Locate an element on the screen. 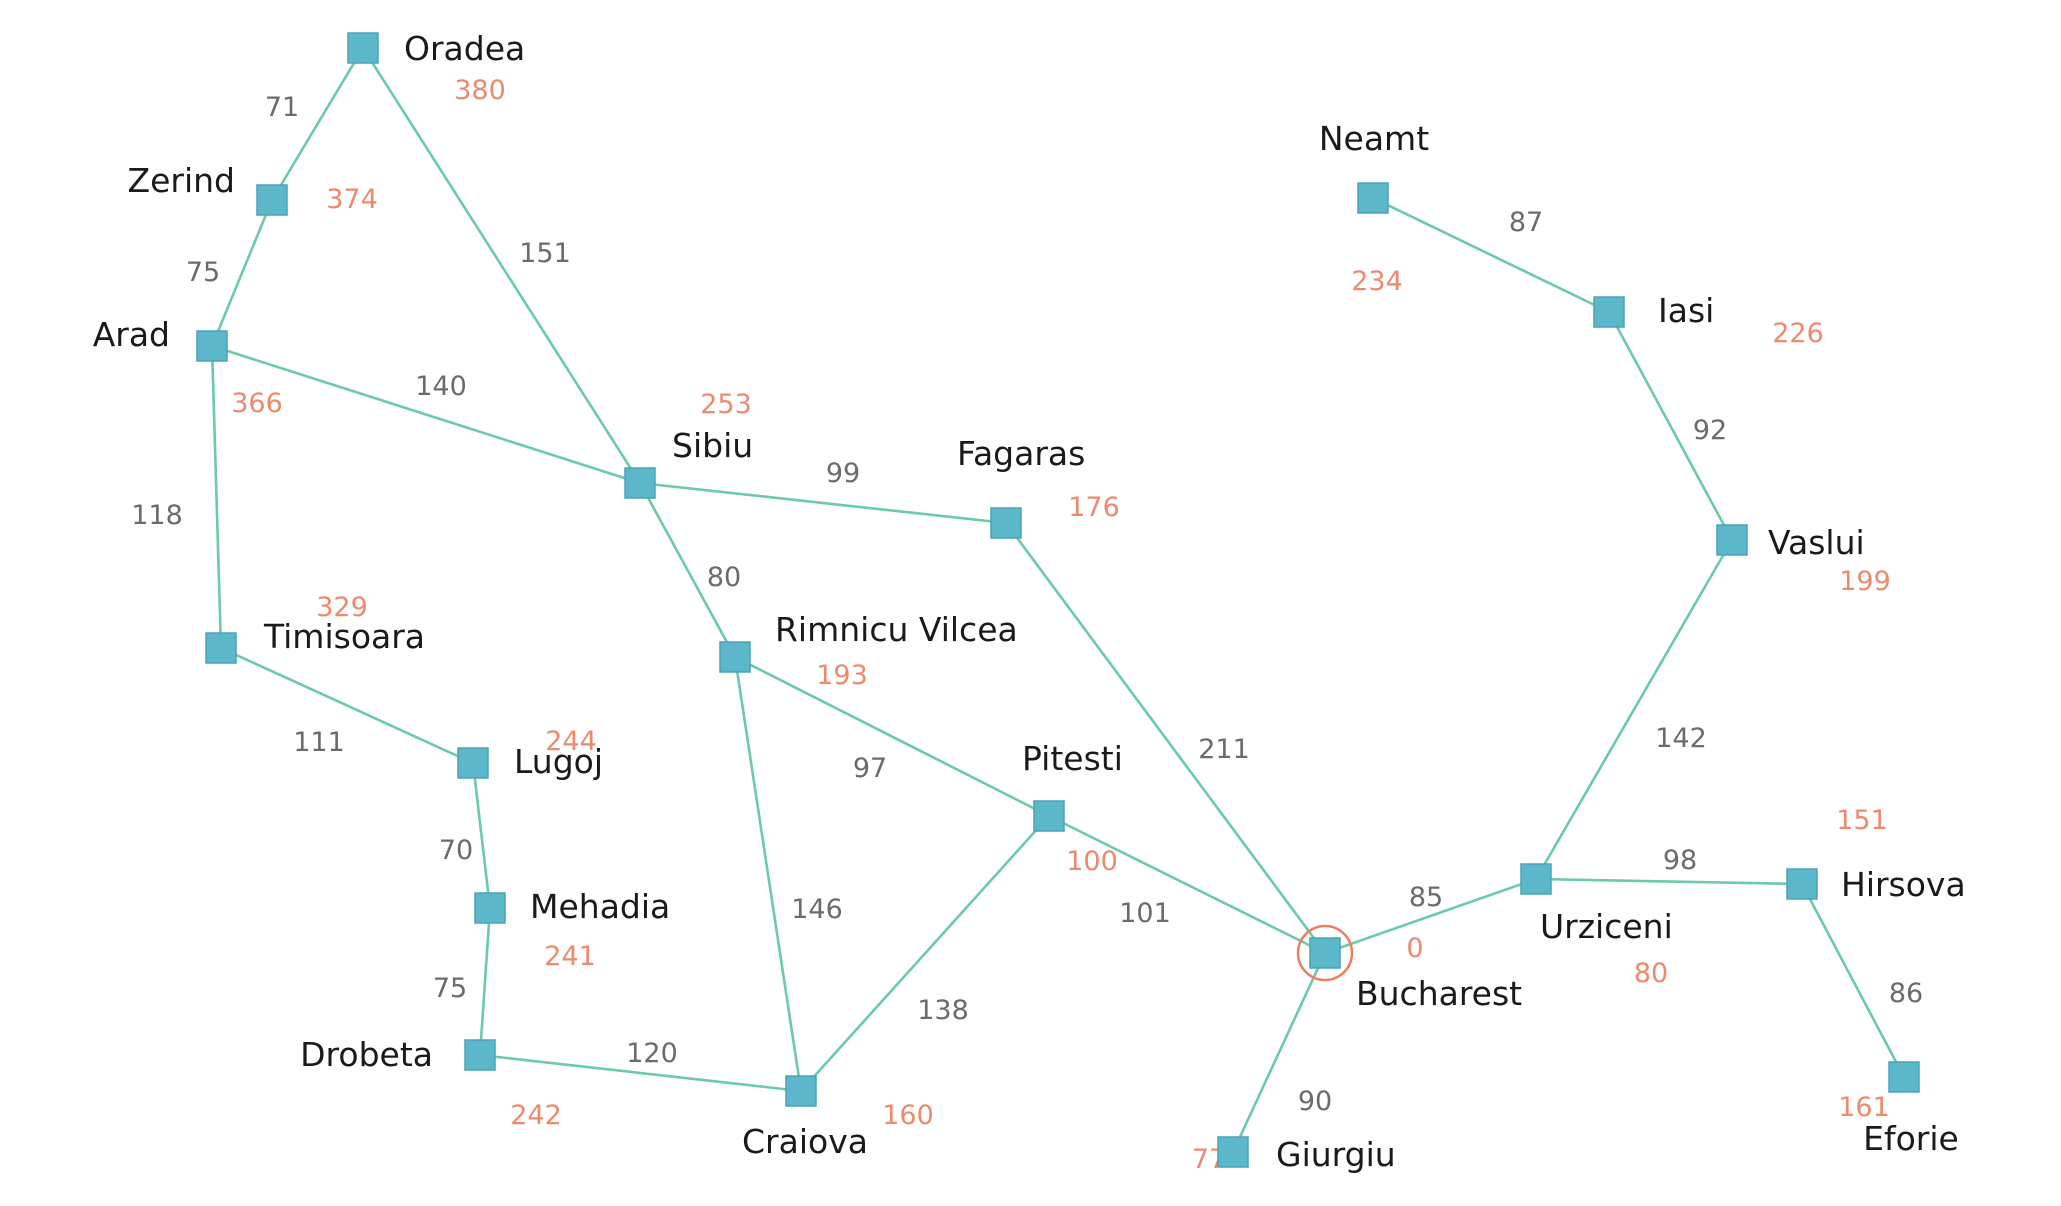 The width and height of the screenshot is (2061, 1206). road-sibiu-fagaras is located at coordinates (823, 503).